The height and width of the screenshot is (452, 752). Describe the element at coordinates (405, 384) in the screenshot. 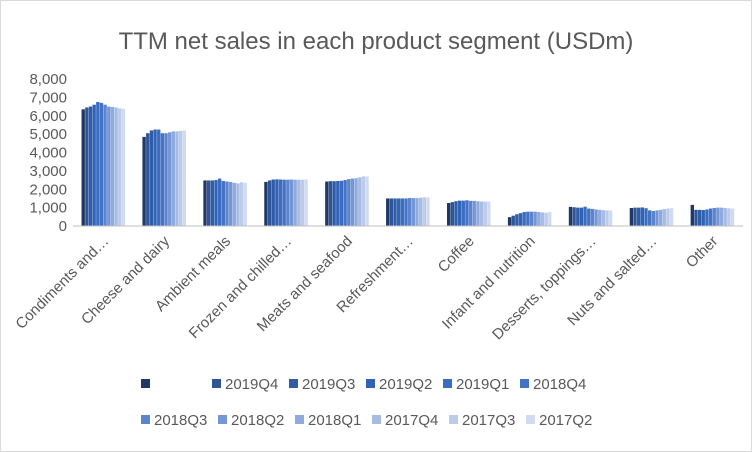

I see `legend-label: 2019Q2` at that location.